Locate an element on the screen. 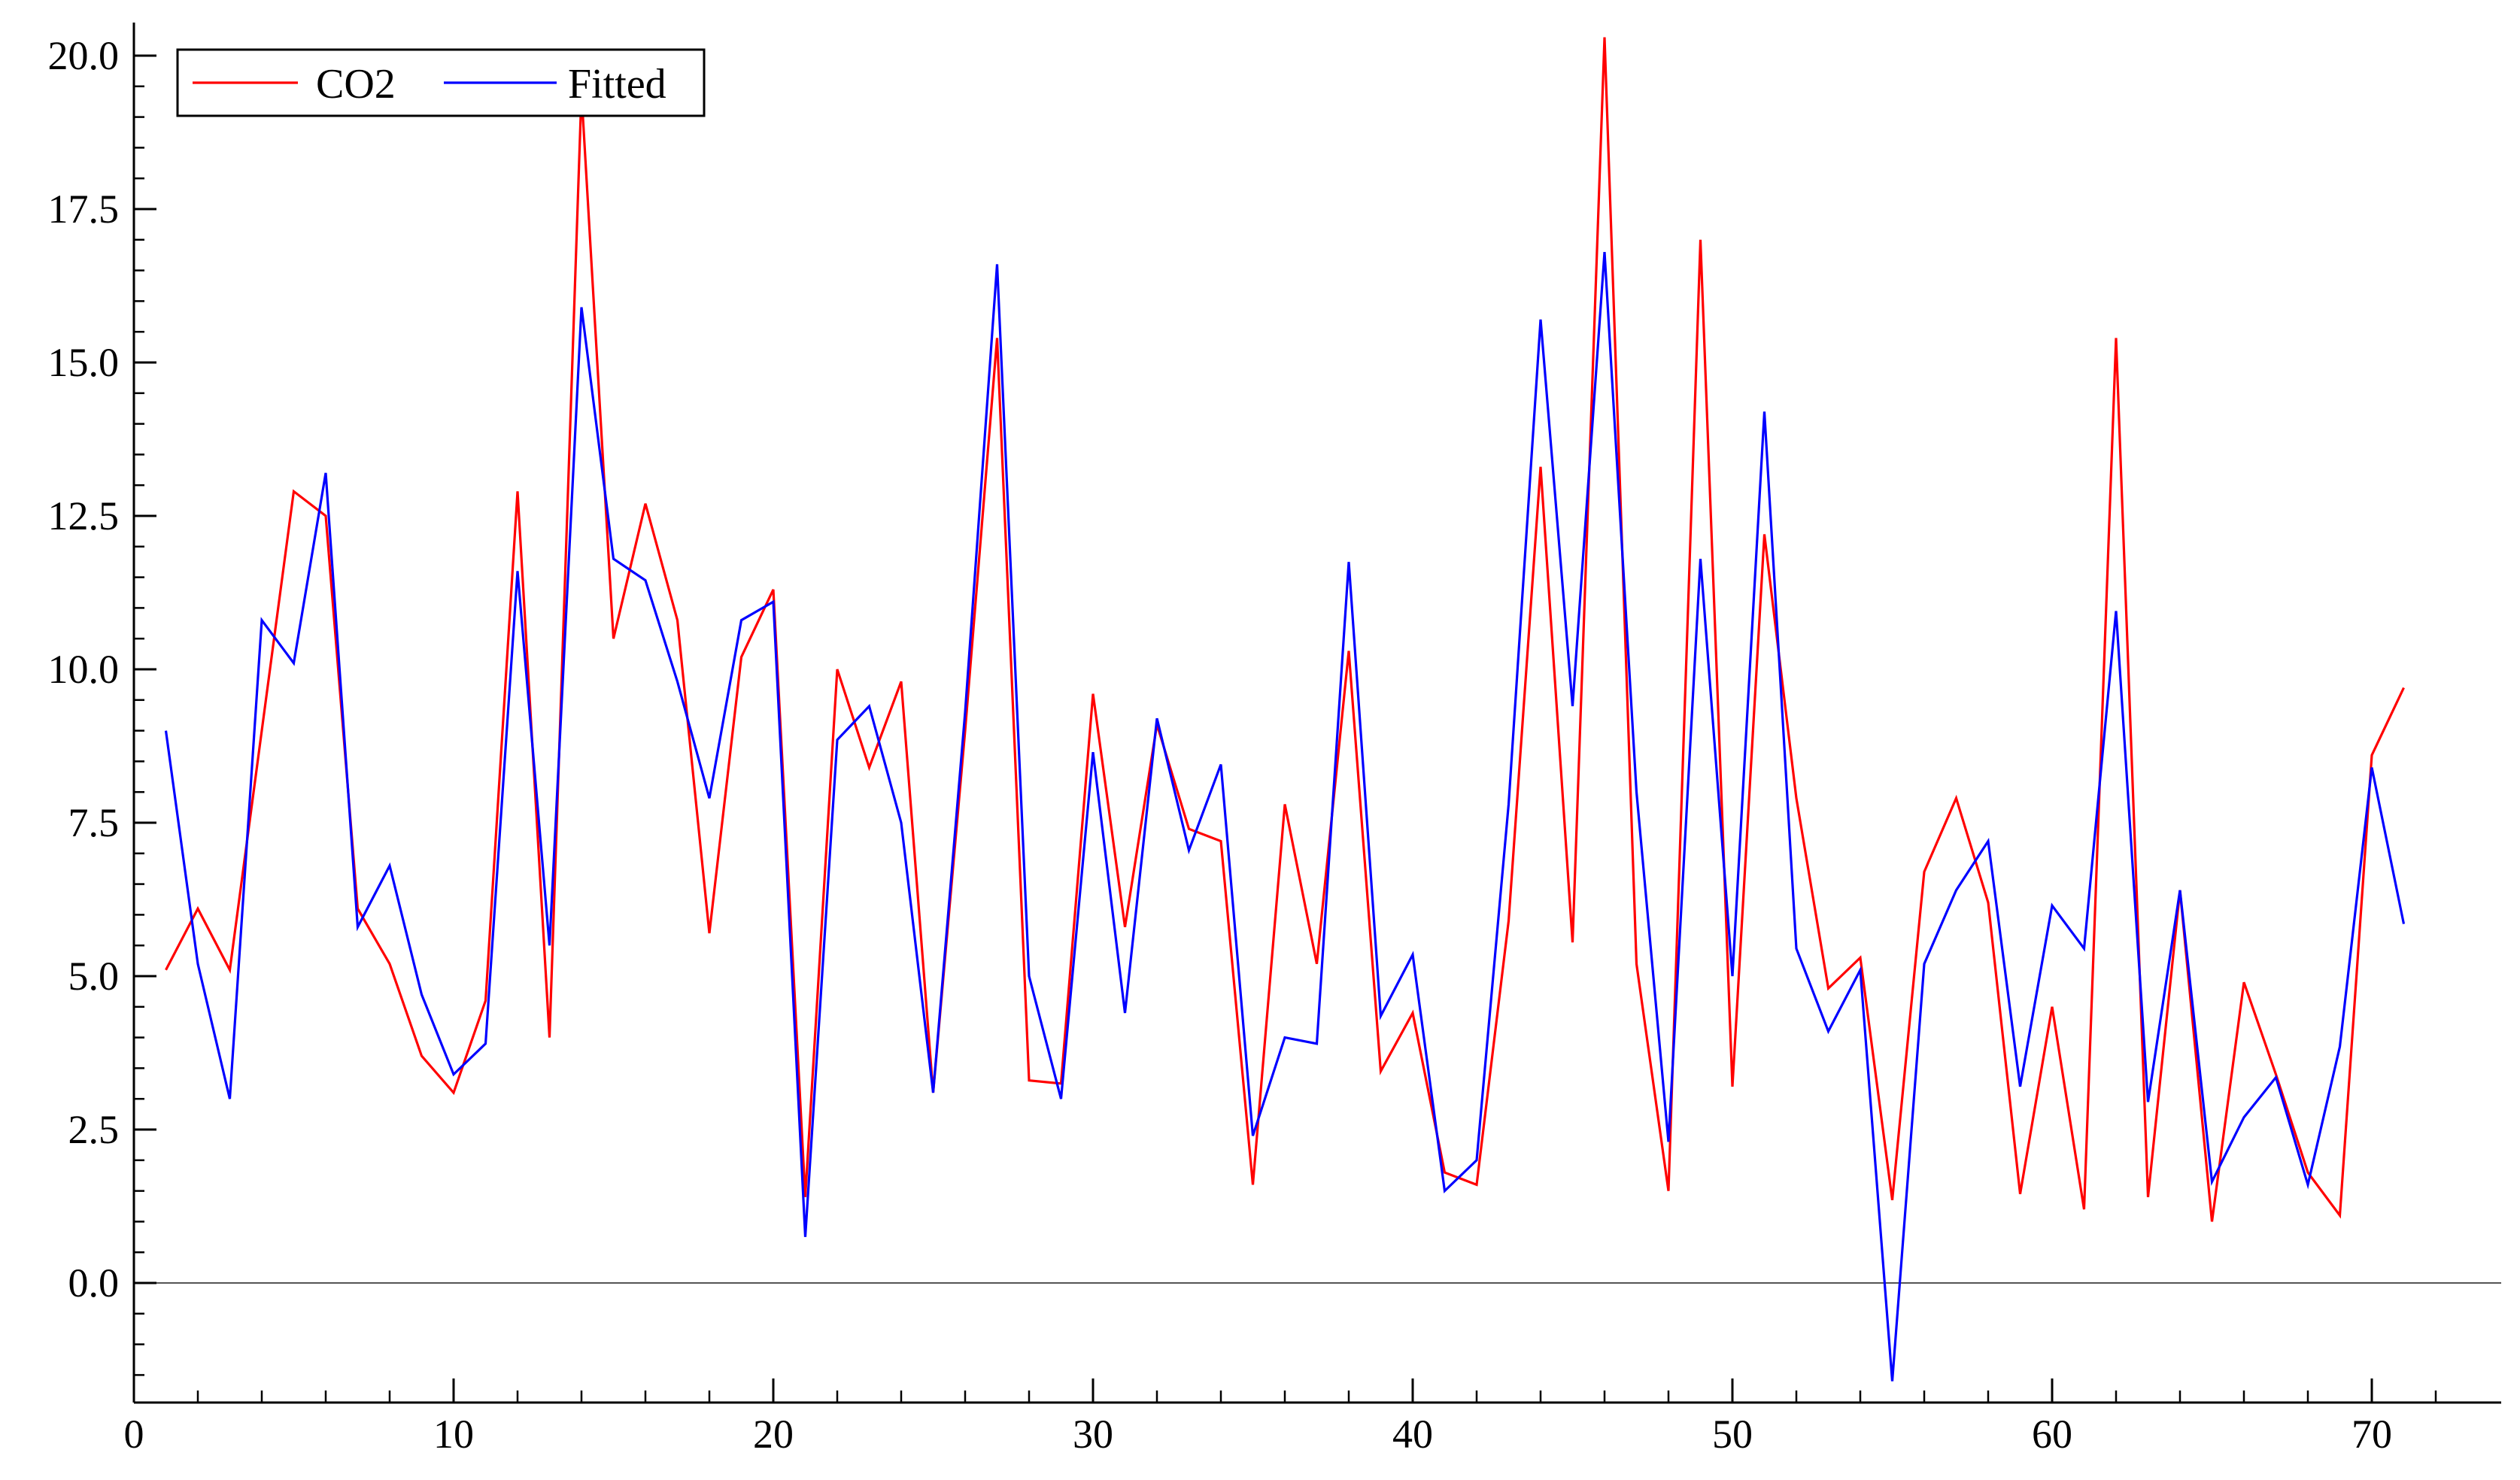 The width and height of the screenshot is (2520, 1480). x-tick-label: 0 is located at coordinates (134, 1434).